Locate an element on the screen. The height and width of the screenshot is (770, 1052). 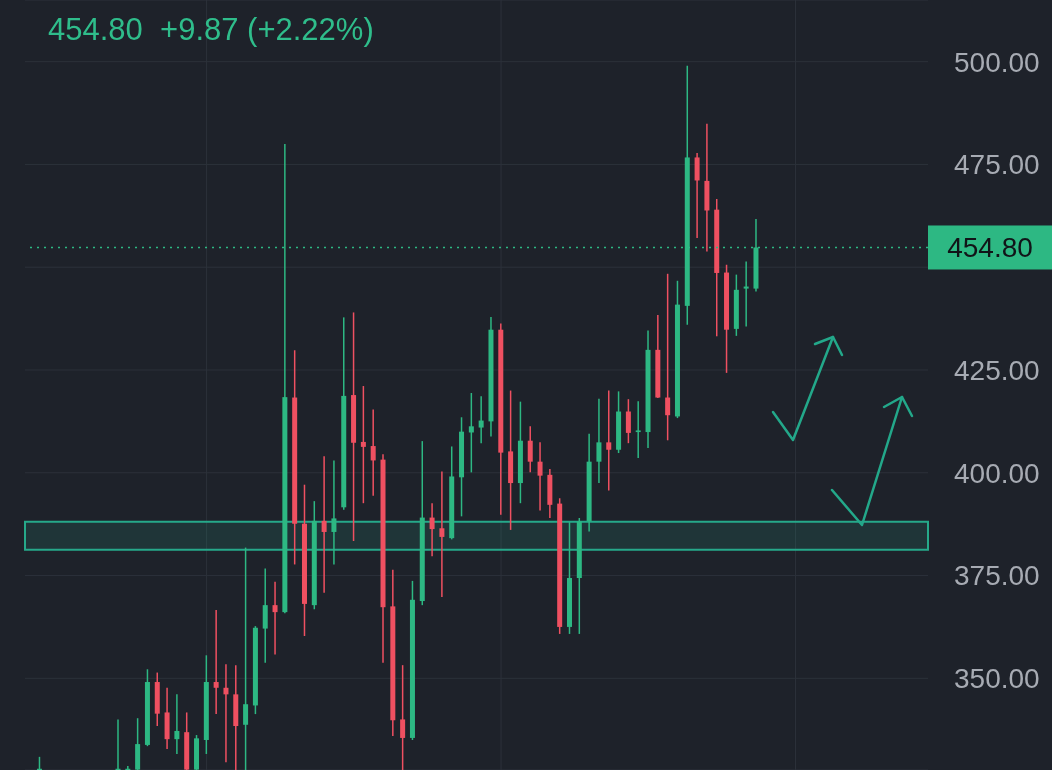
y-tick-label: 375.00 is located at coordinates (997, 576).